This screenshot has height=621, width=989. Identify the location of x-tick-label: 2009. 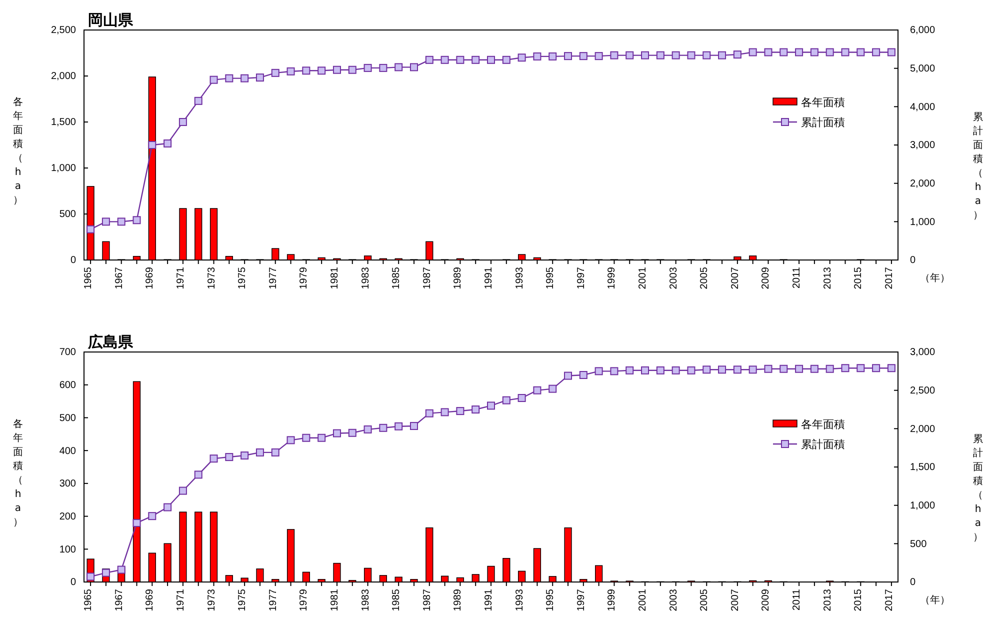
(766, 278).